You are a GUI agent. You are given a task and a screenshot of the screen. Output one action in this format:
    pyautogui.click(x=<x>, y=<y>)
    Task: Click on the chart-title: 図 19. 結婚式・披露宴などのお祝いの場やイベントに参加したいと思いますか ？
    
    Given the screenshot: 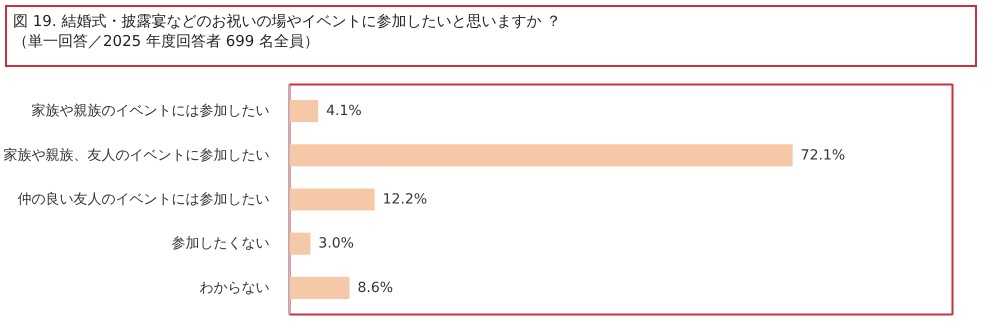 What is the action you would take?
    pyautogui.click(x=287, y=21)
    